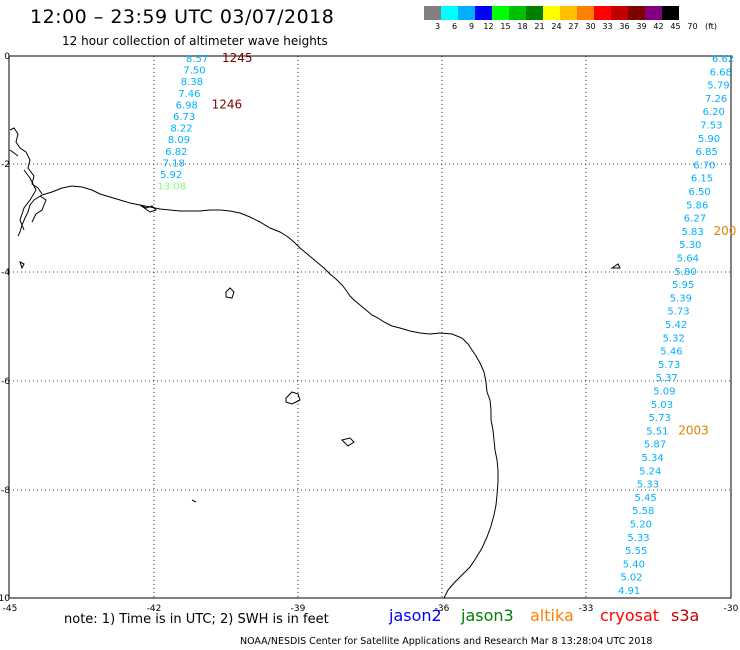  I want to click on wave-height-value: 5.39, so click(681, 298).